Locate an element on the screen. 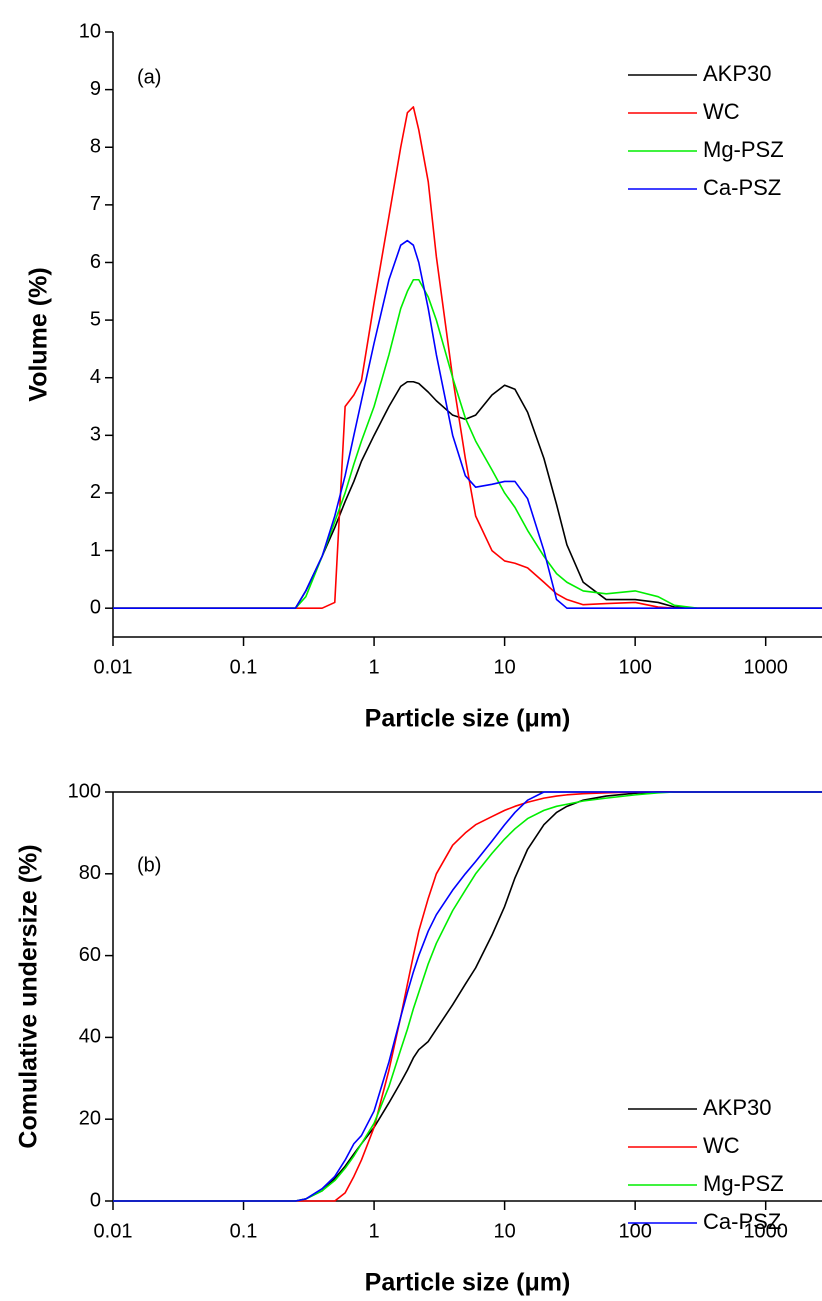  annotation: (b) is located at coordinates (149, 865).